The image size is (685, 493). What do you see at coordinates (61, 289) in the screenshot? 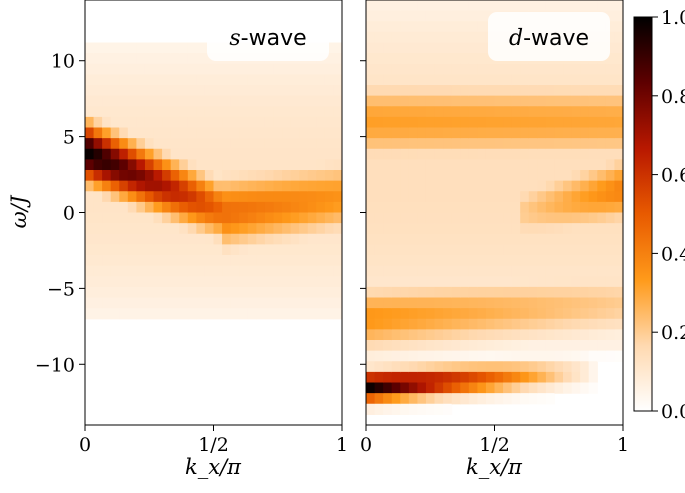
I see `y-tick-label: −5` at bounding box center [61, 289].